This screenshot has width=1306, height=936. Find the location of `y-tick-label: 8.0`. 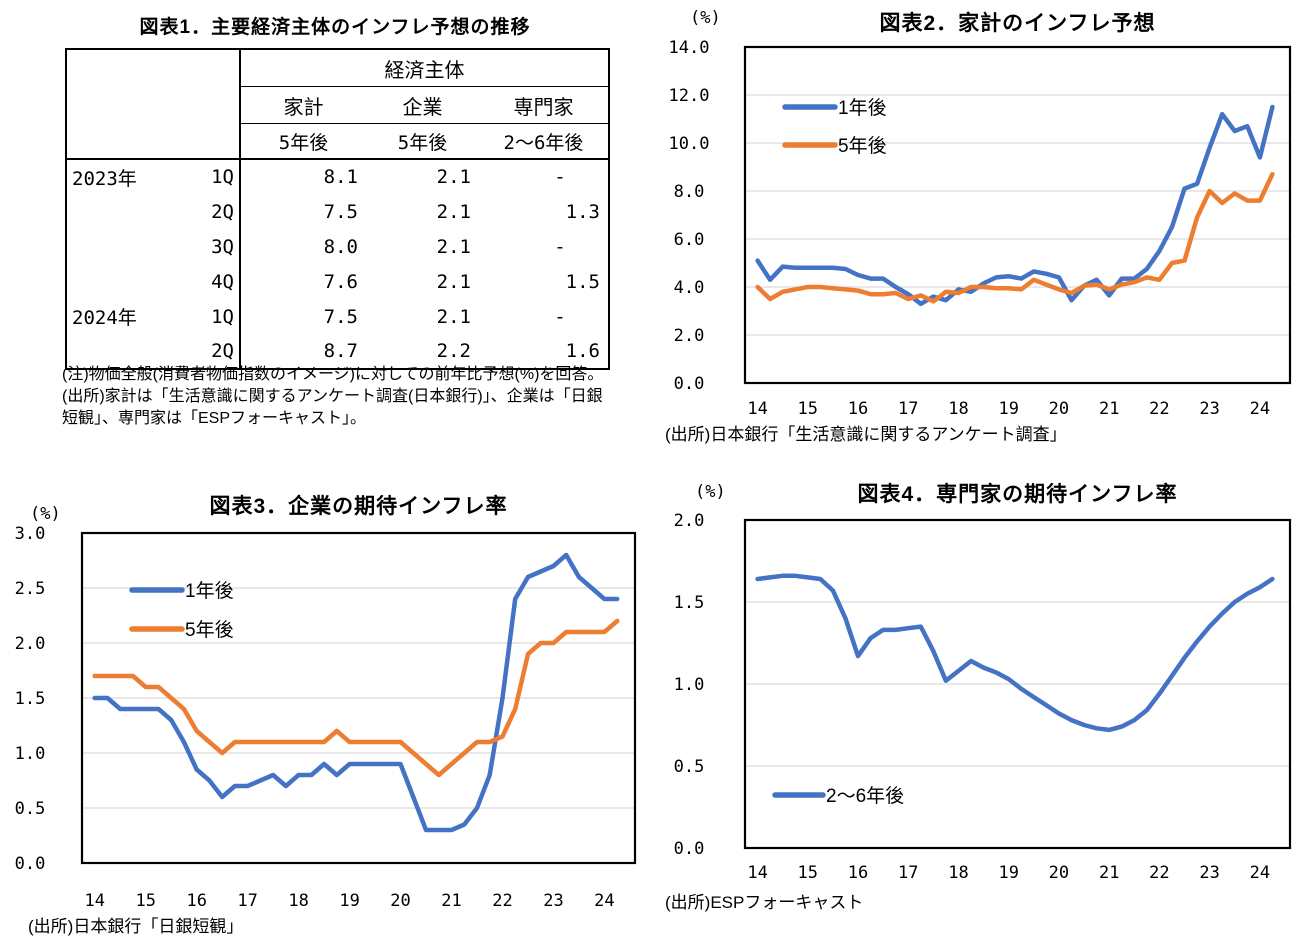

y-tick-label: 8.0 is located at coordinates (689, 192).